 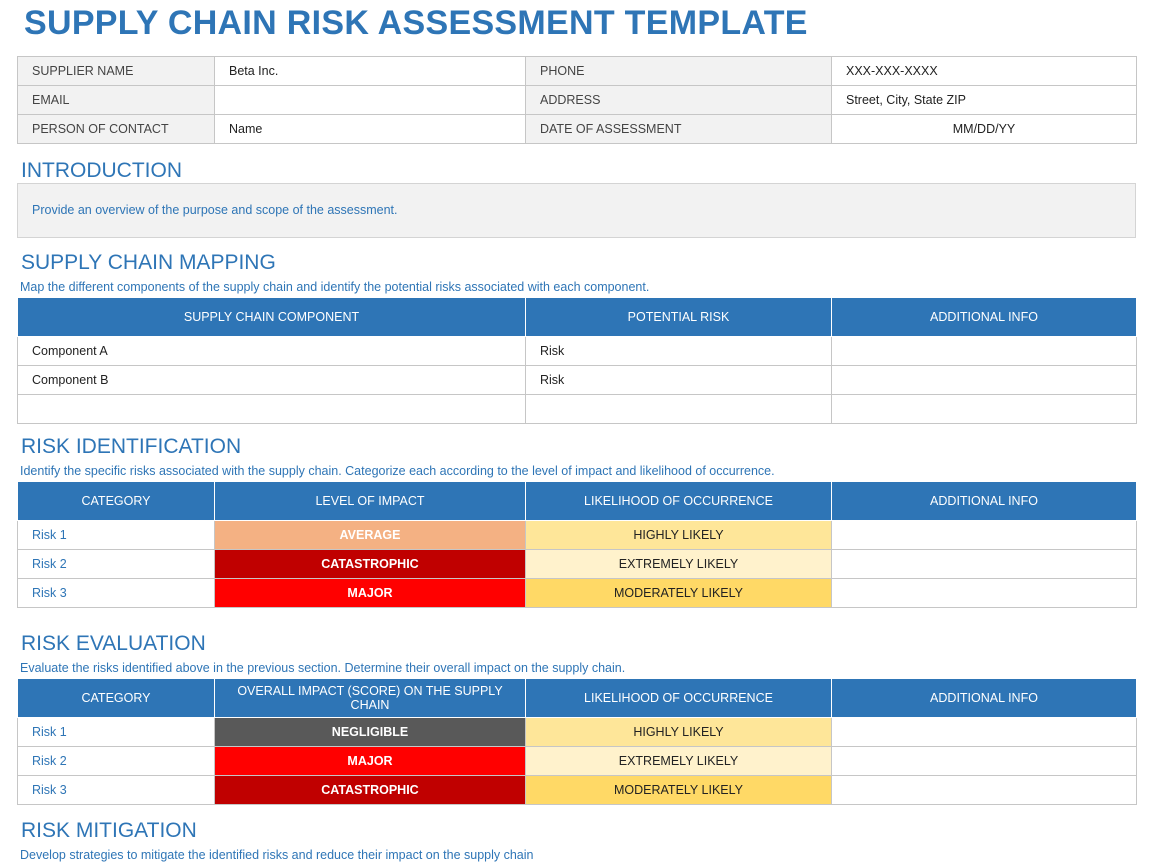 I want to click on introduction-title: INTRODUCTION, so click(x=101, y=170).